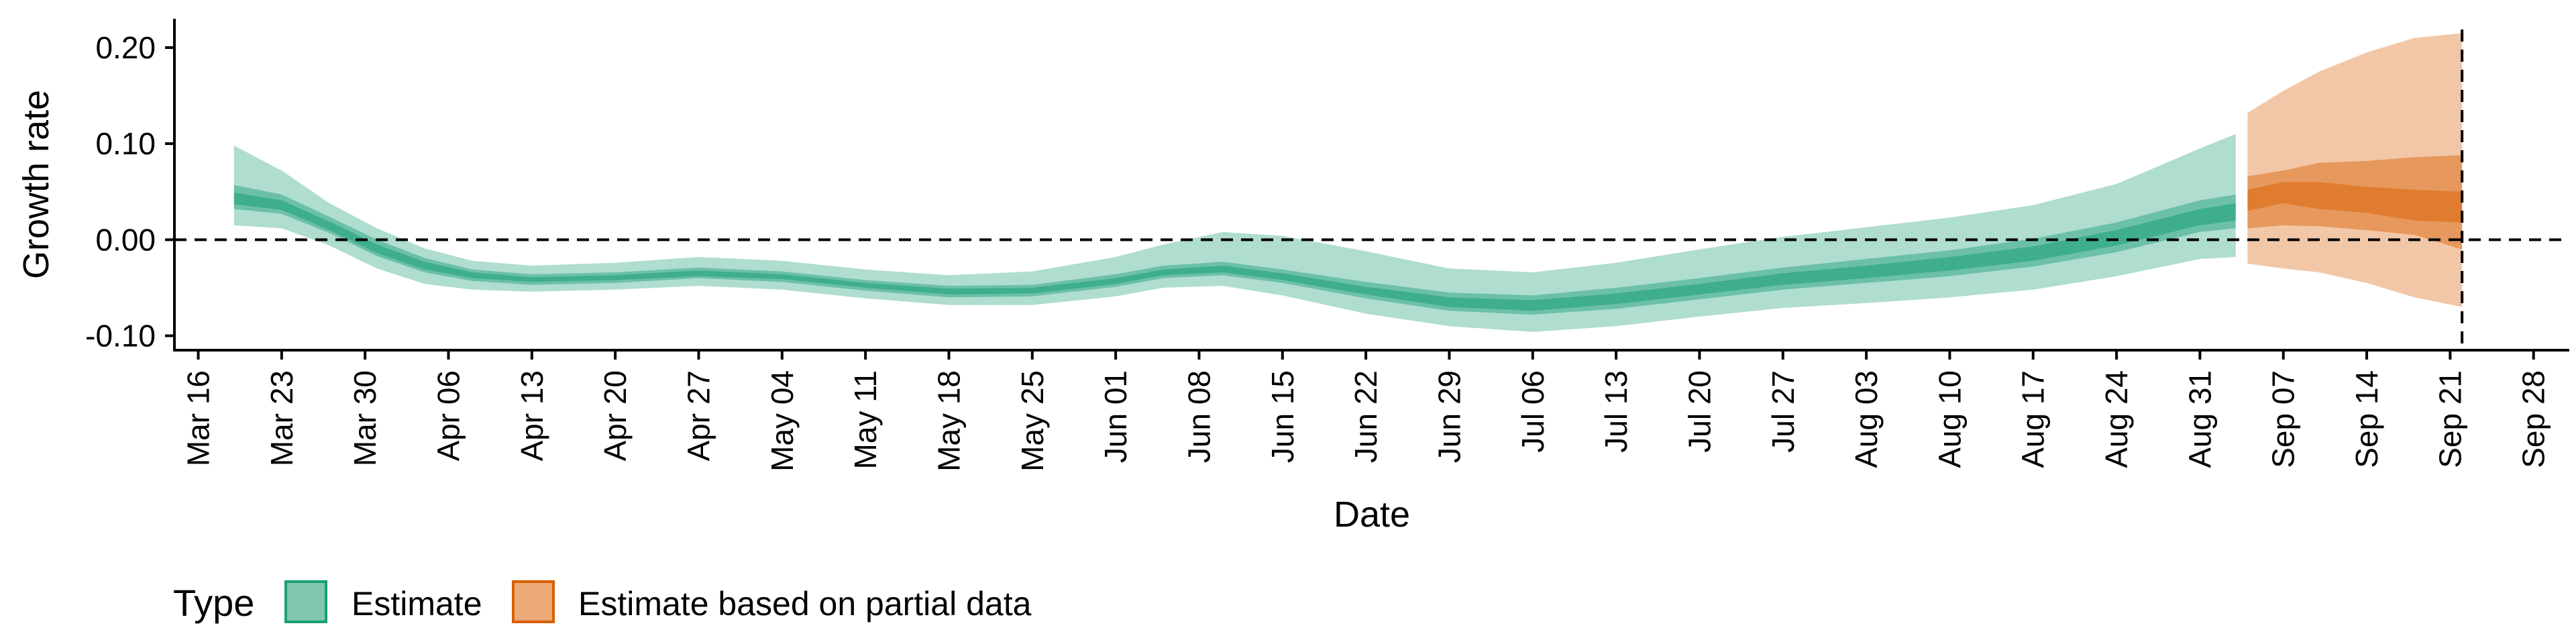 The width and height of the screenshot is (2576, 644). I want to click on x-tick-label: May 11, so click(865, 419).